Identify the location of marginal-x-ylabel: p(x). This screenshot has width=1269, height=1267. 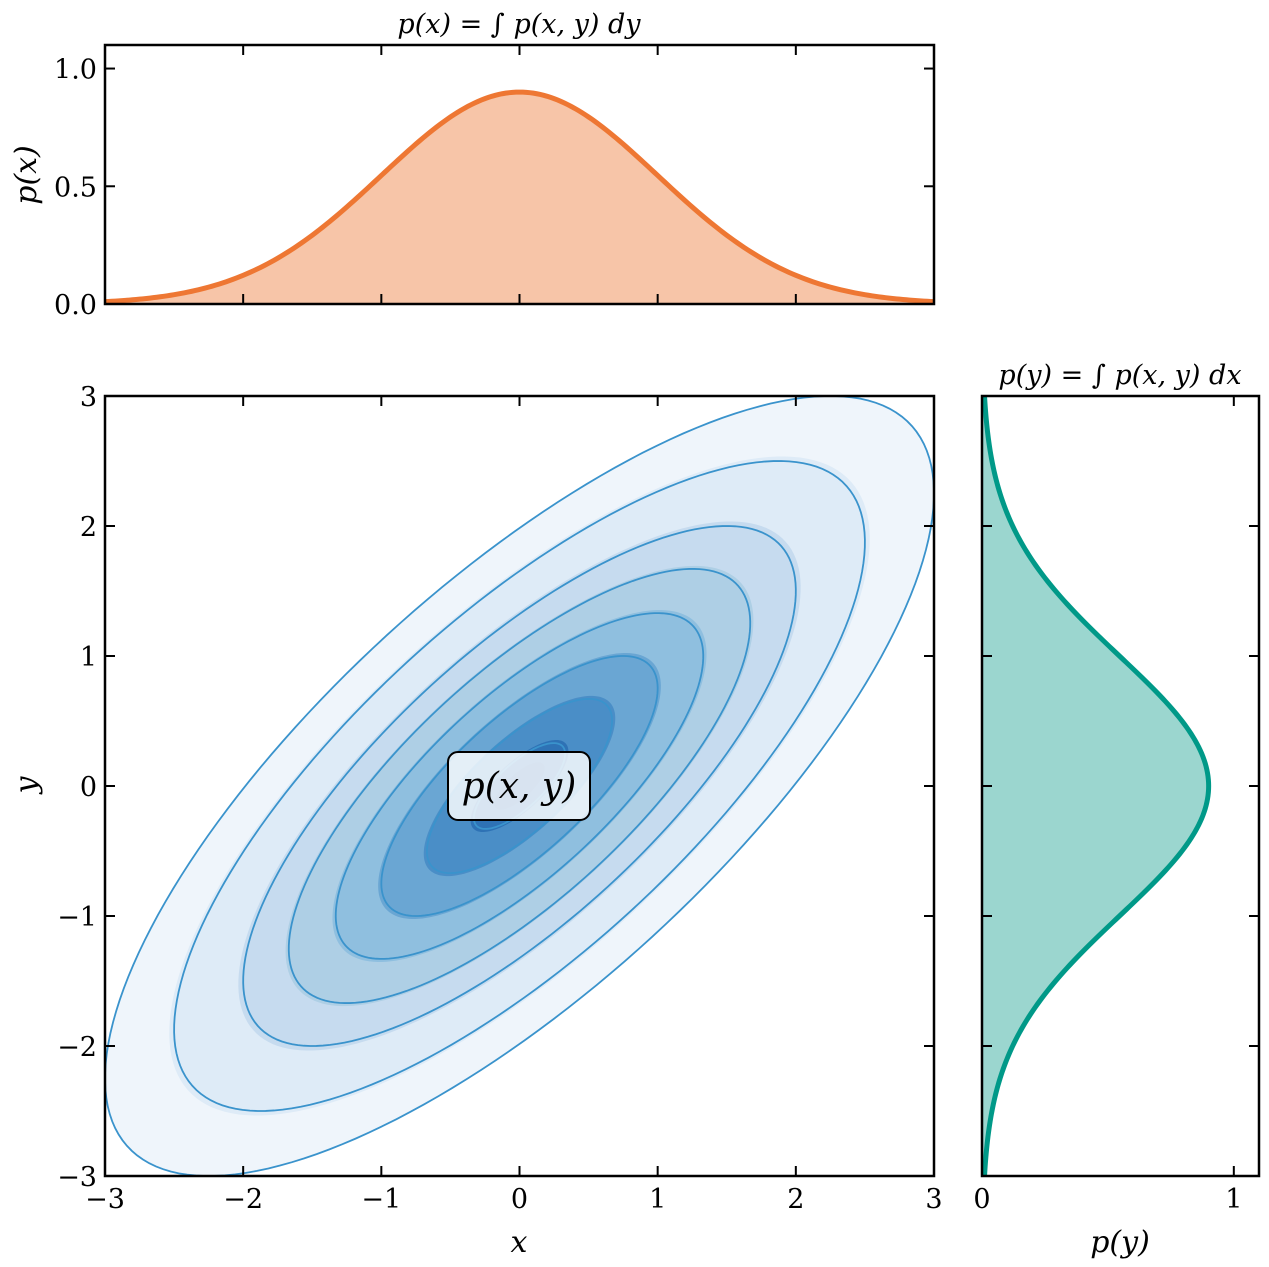
(26, 175).